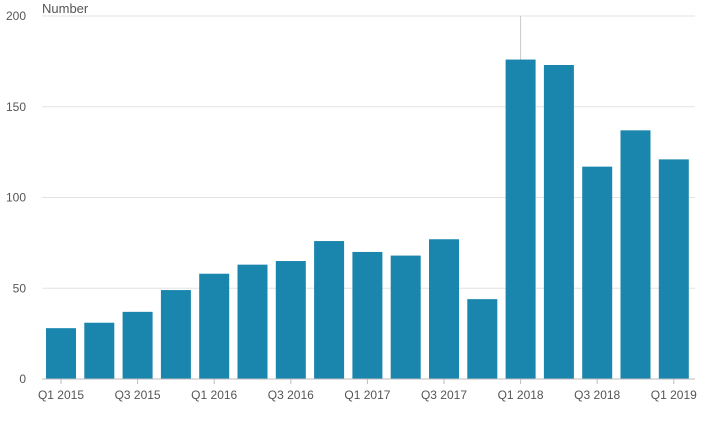 Image resolution: width=720 pixels, height=422 pixels. I want to click on y-tick-label: 0, so click(22, 379).